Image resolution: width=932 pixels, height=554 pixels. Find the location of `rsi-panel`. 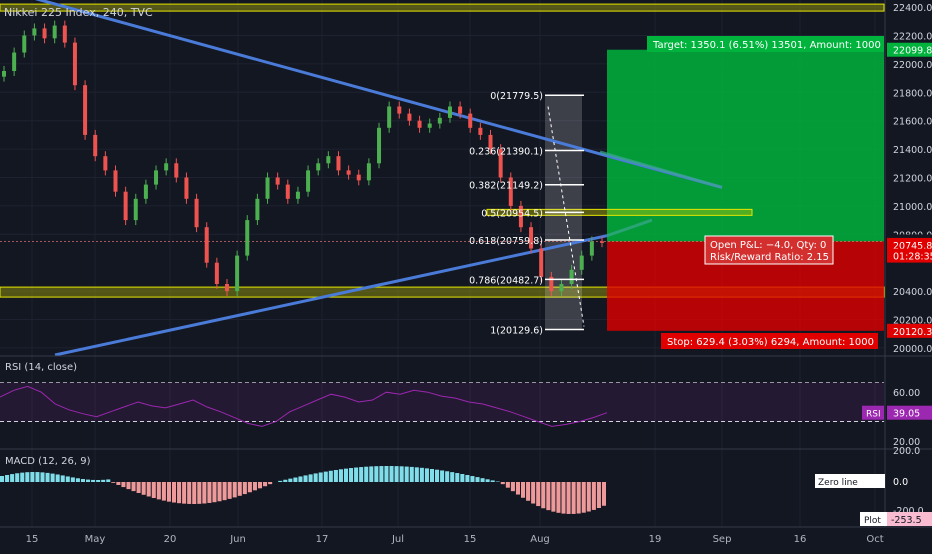

rsi-panel is located at coordinates (442, 404).